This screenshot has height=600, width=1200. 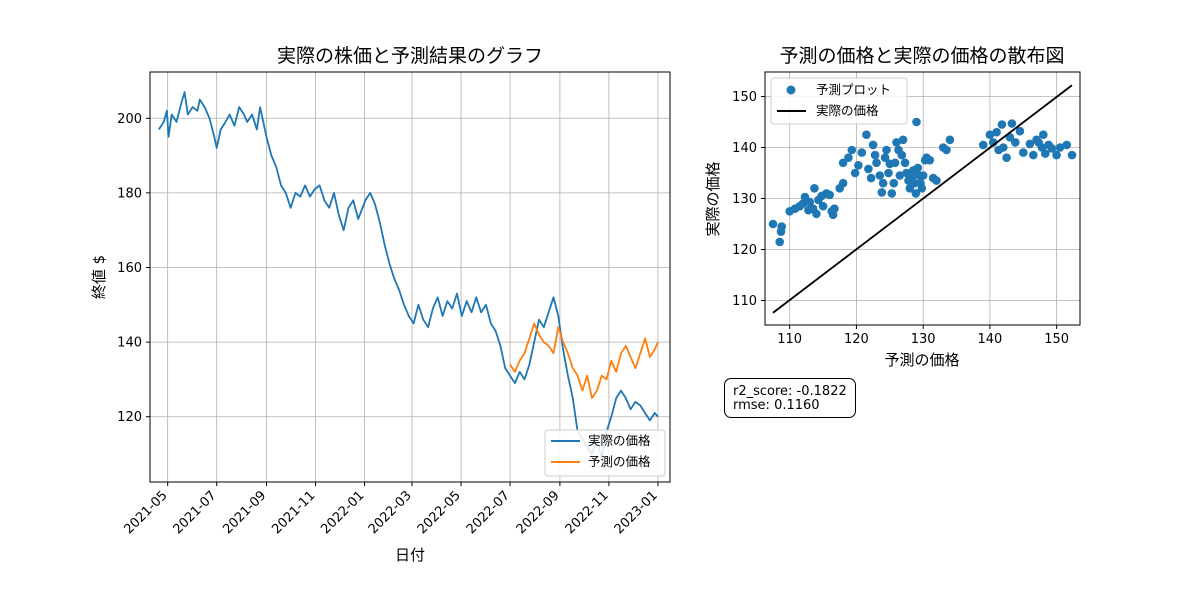 I want to click on rmse-text: rmse: 0.1160, so click(x=776, y=405).